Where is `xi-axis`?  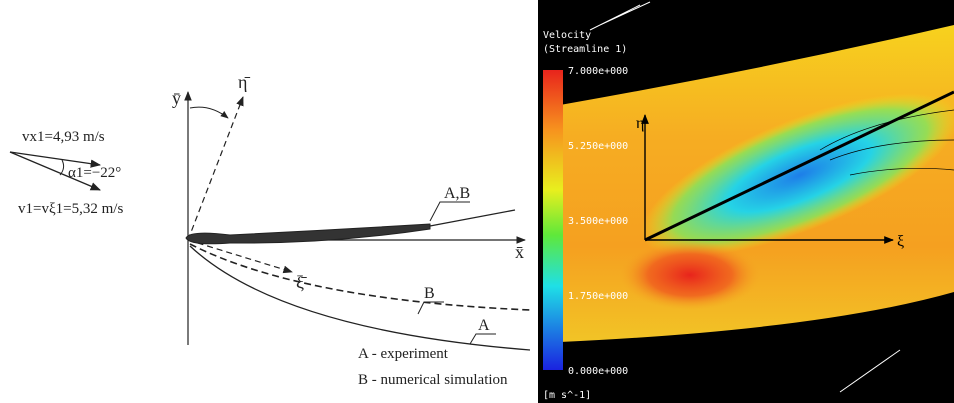
xi-axis is located at coordinates (240, 256).